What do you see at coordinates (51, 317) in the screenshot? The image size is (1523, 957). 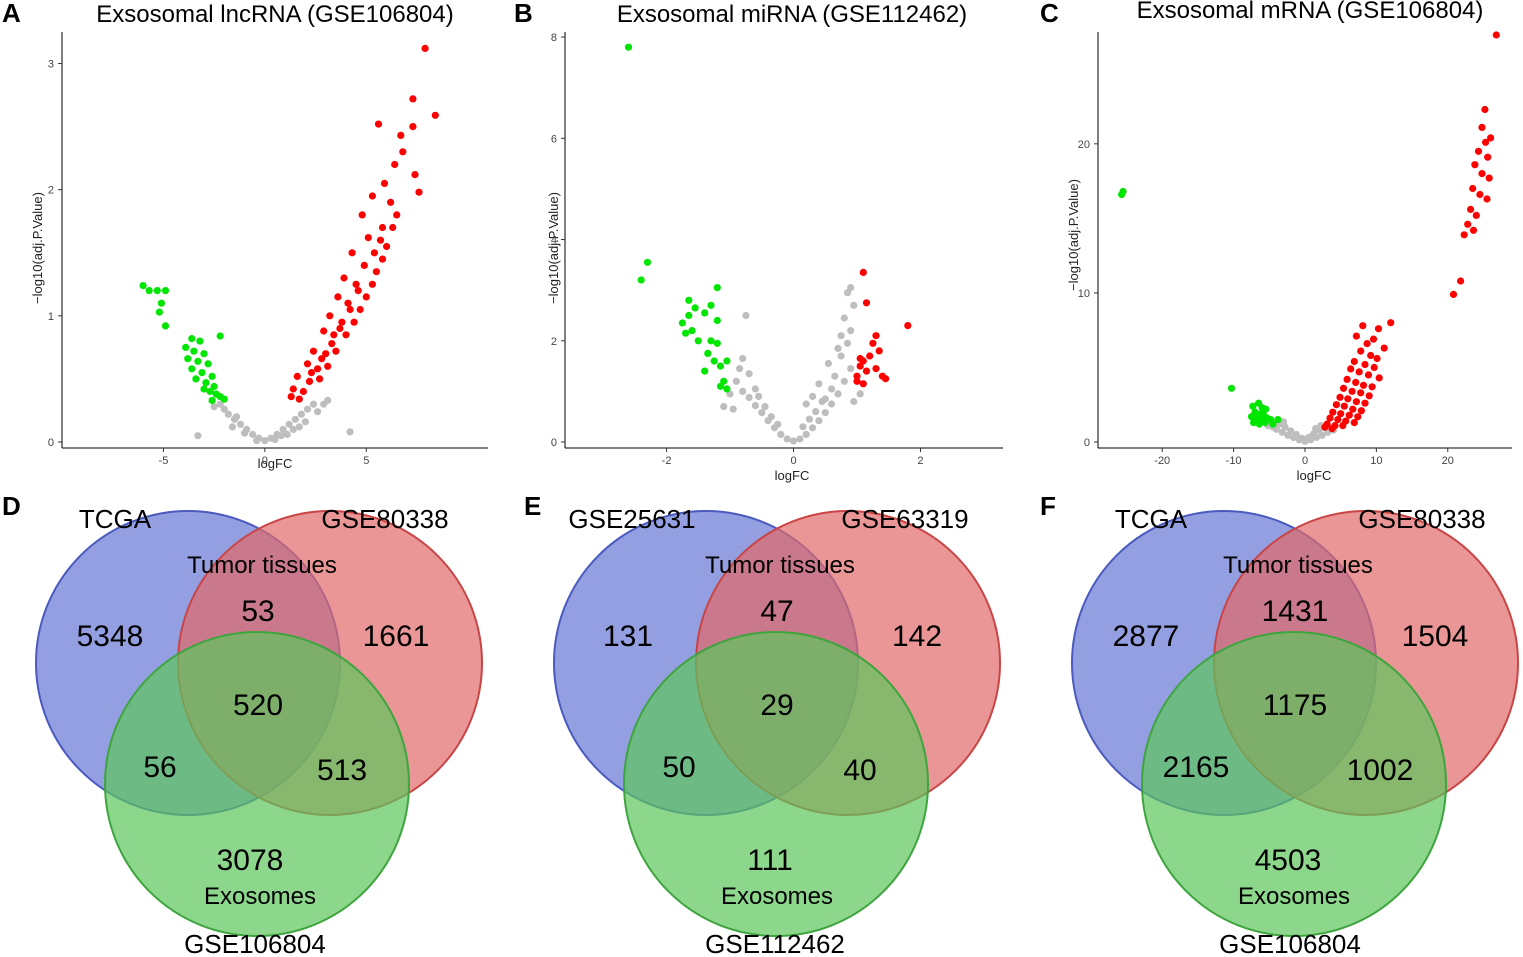 I see `panel-a-y-tick-label: 1` at bounding box center [51, 317].